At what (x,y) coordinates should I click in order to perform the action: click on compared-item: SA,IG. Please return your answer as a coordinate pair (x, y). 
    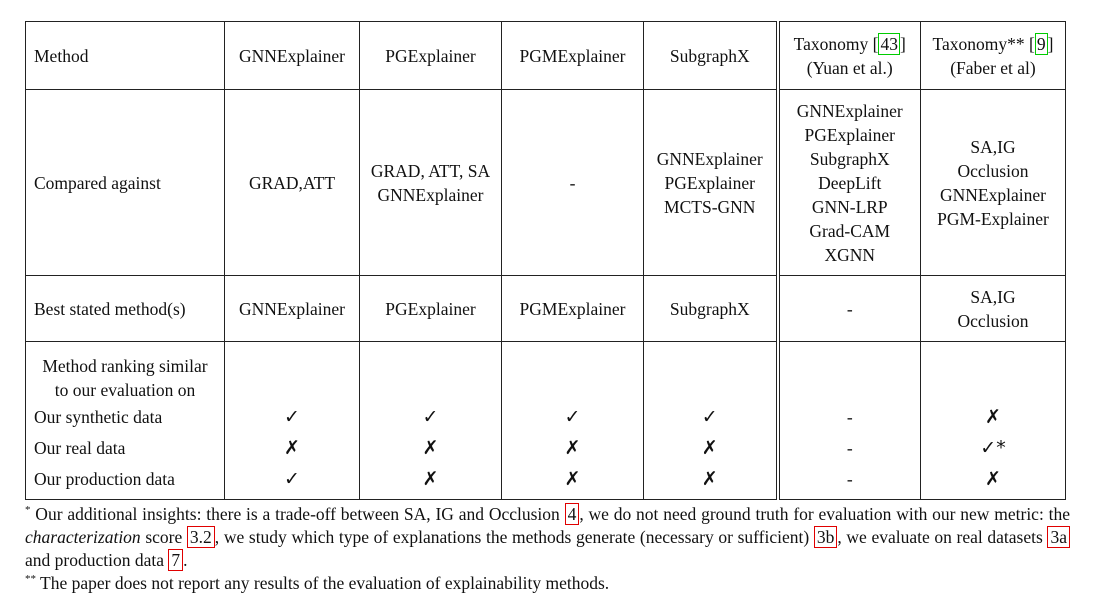
    Looking at the image, I should click on (993, 146).